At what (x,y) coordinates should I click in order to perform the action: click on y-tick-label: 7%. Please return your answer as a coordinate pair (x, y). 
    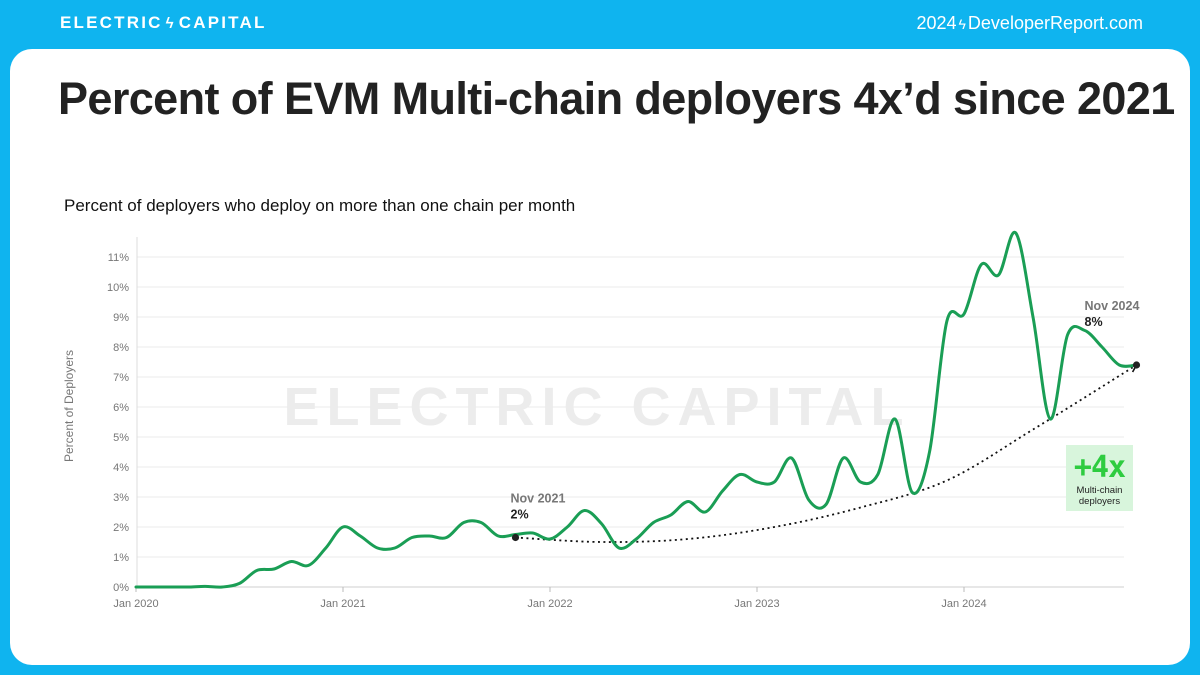
    Looking at the image, I should click on (121, 378).